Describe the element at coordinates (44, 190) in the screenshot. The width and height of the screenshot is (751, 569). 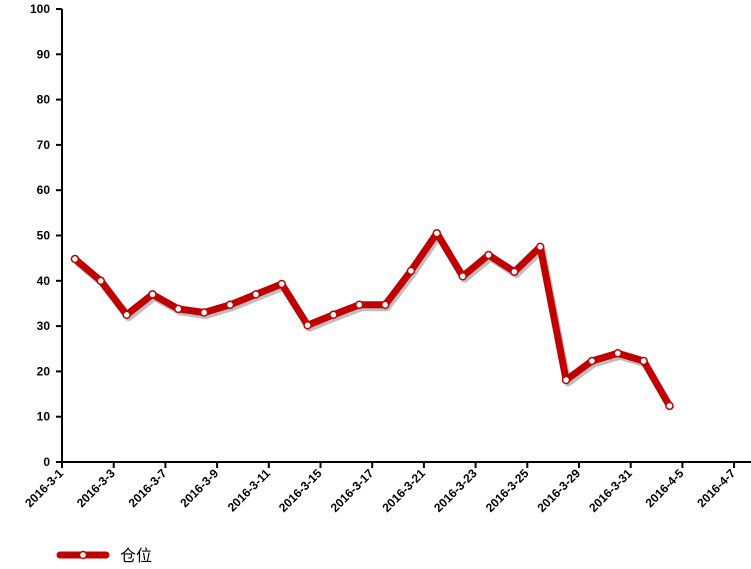
I see `y-tick-label: 60` at that location.